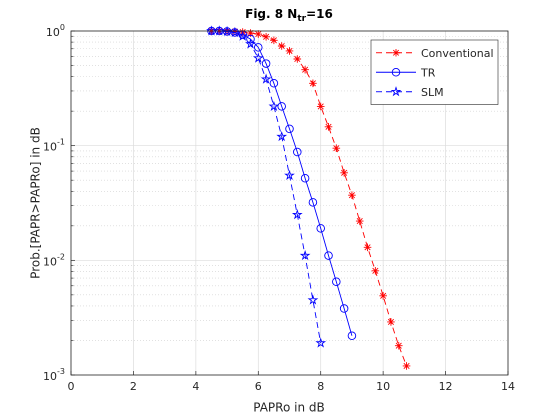  I want to click on x-tick-label: 8, so click(320, 386).